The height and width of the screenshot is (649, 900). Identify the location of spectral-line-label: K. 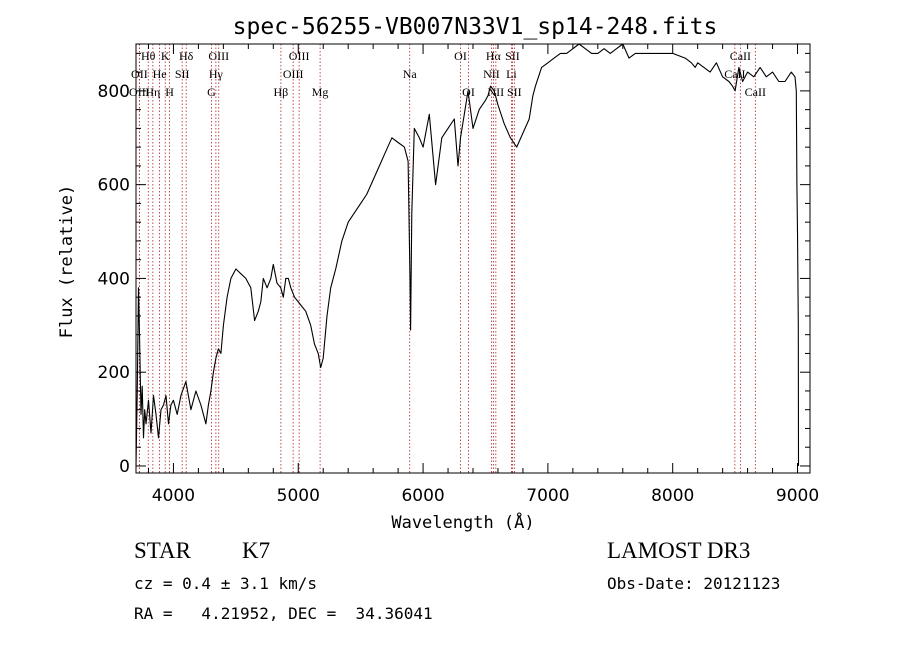
(165, 56).